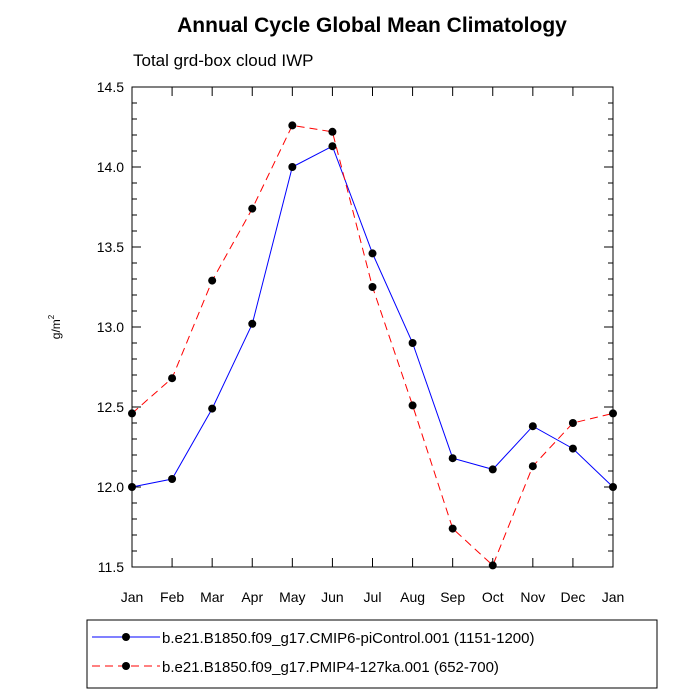 This screenshot has height=700, width=700. Describe the element at coordinates (56, 329) in the screenshot. I see `y-axis-label-unit: g/m` at that location.